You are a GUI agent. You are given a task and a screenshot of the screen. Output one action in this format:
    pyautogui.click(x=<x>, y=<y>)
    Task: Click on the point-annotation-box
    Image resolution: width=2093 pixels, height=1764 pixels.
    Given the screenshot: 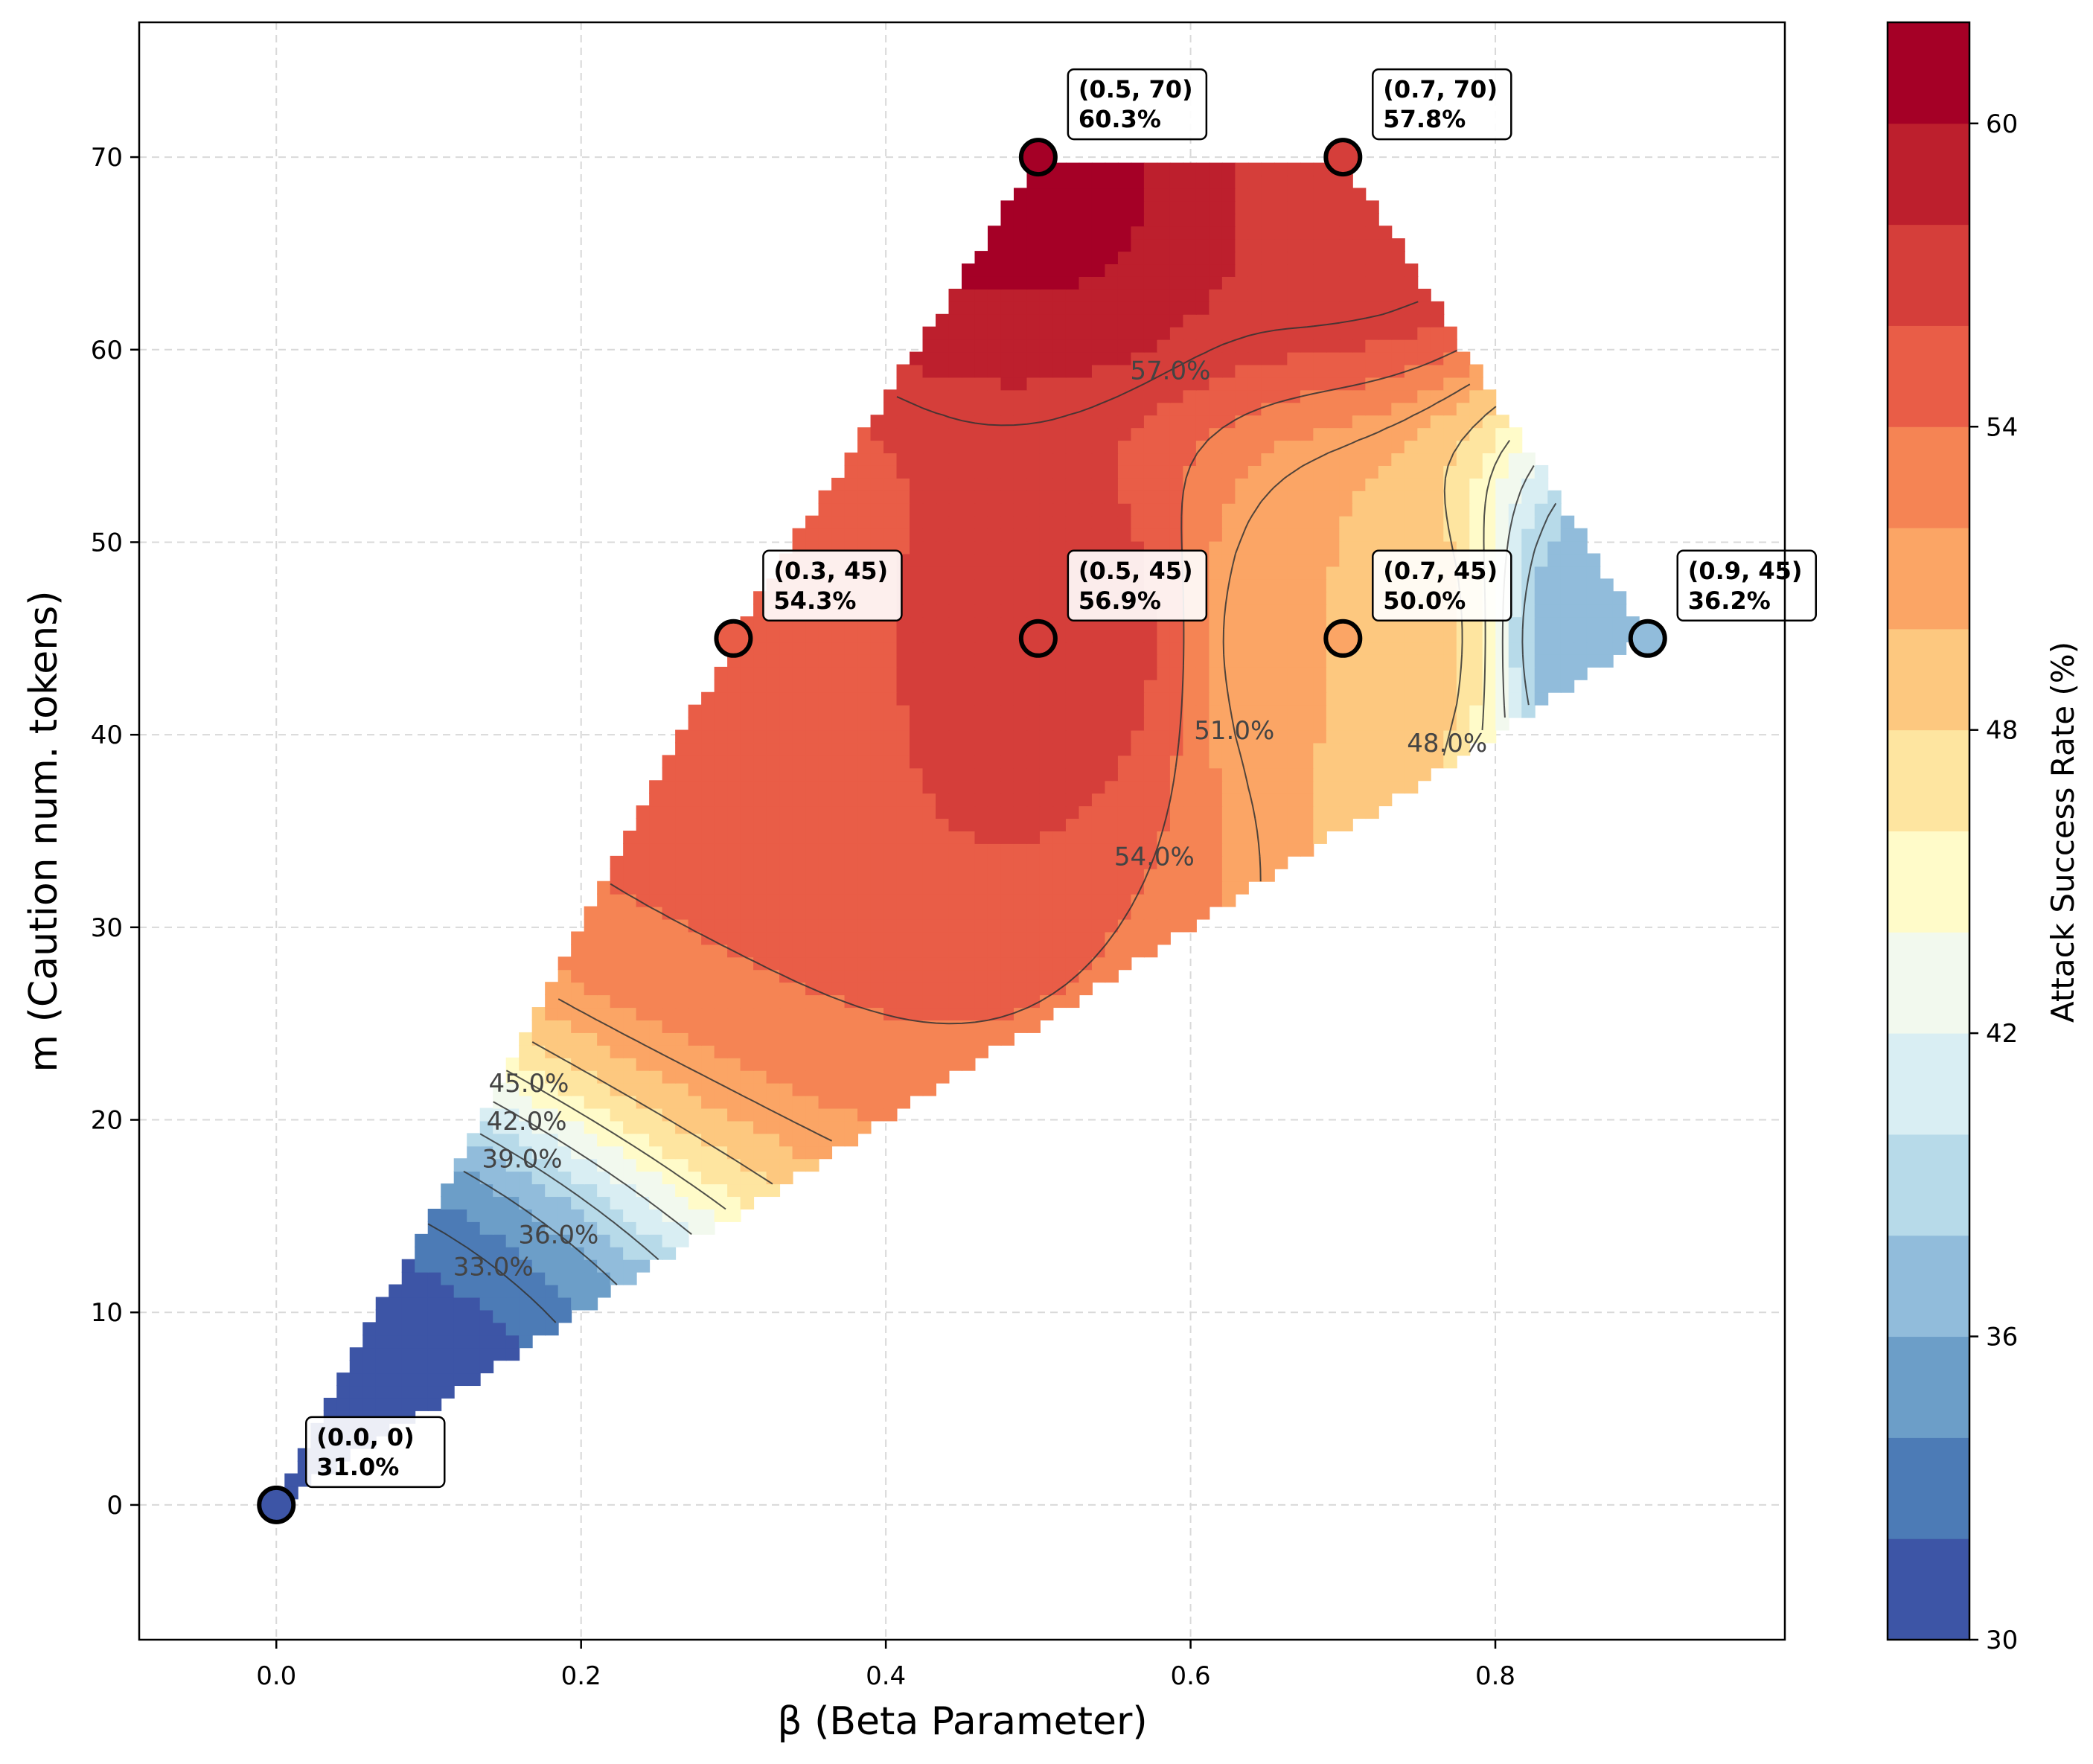 What is the action you would take?
    pyautogui.click(x=1442, y=585)
    